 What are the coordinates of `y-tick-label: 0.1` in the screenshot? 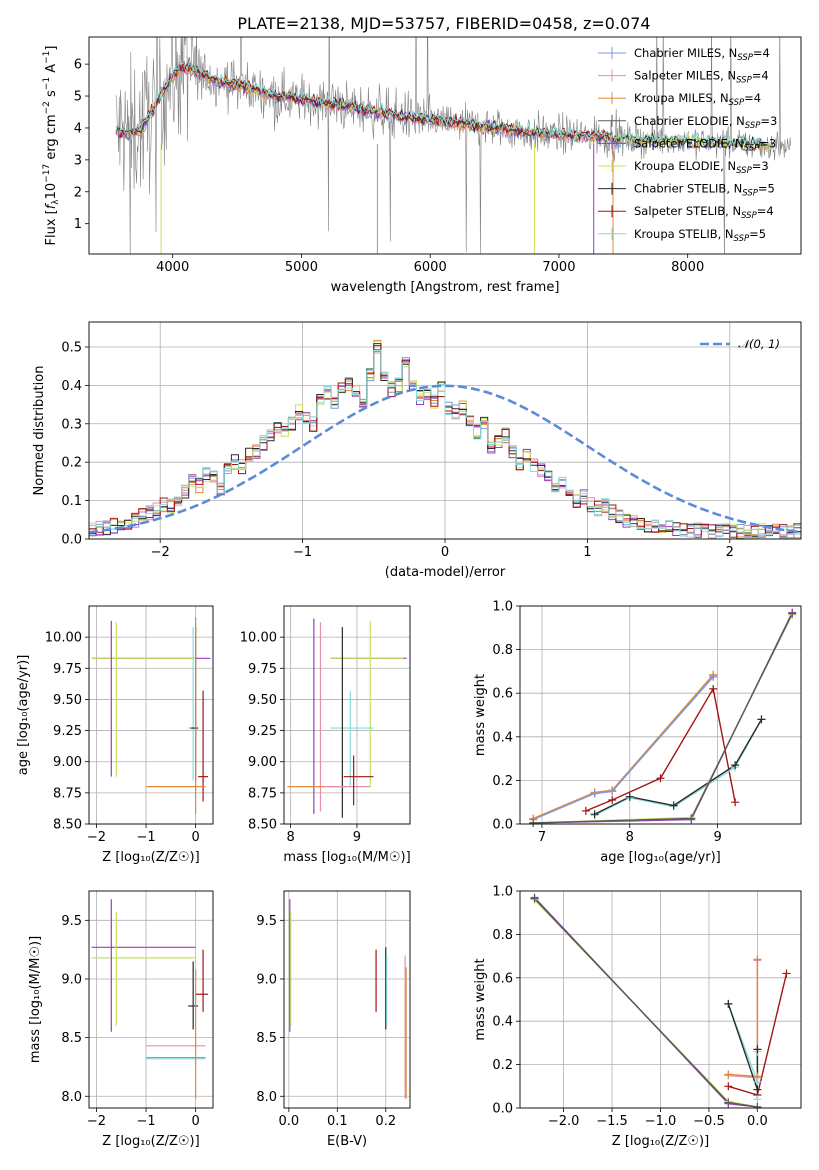 It's located at (71, 501).